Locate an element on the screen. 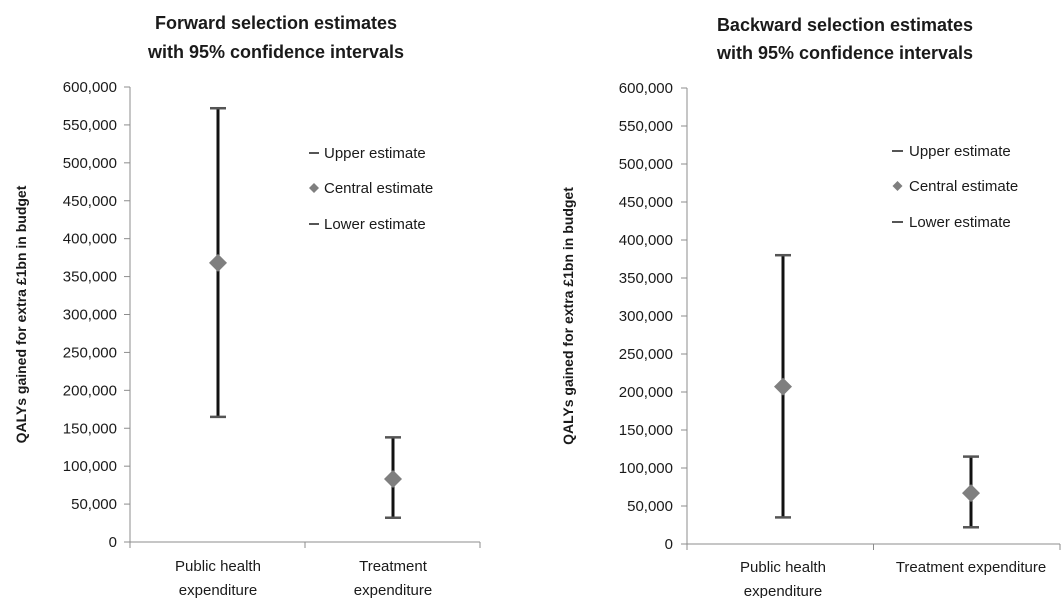 Image resolution: width=1062 pixels, height=598 pixels. x-category-label: Treatment is located at coordinates (393, 566).